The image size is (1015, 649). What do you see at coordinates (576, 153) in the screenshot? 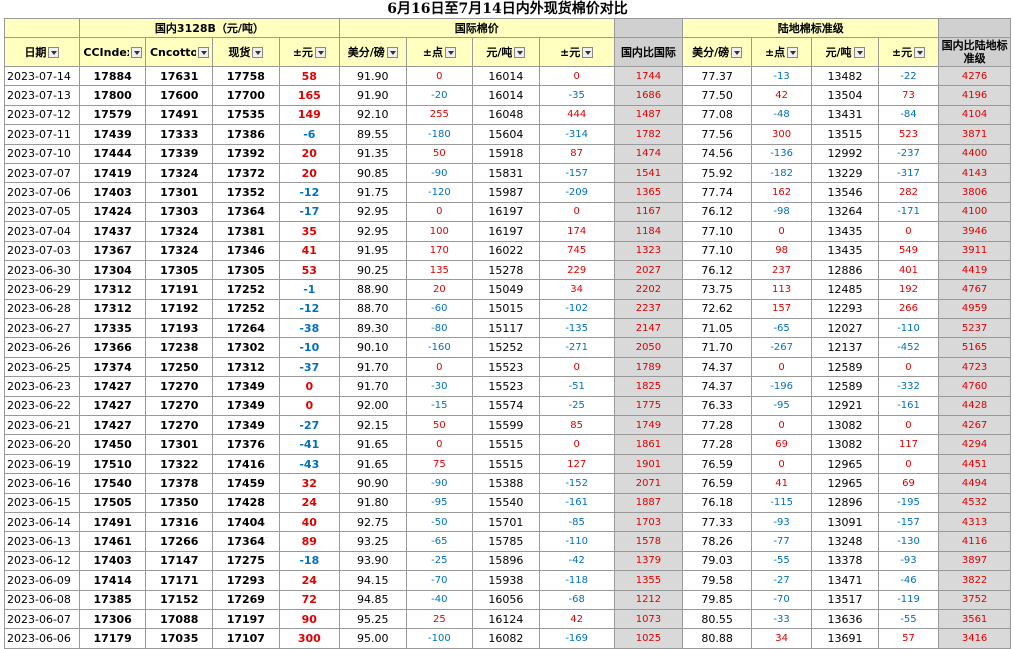
I see `cell-chg1: 87` at bounding box center [576, 153].